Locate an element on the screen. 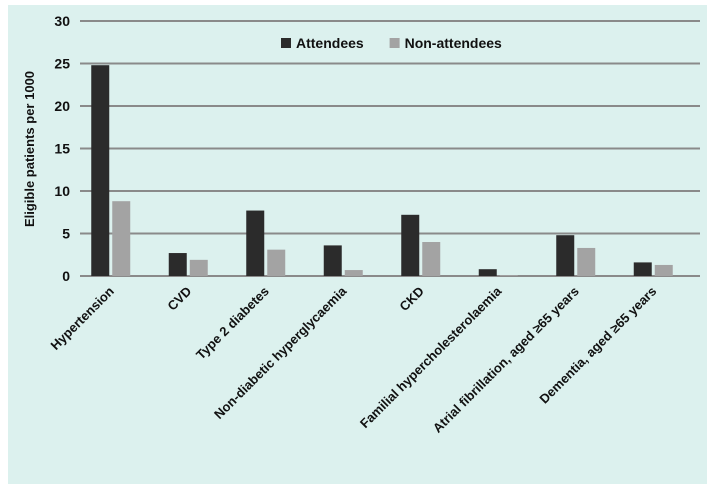 The width and height of the screenshot is (715, 489). x-tick-label: Type 2 diabetes is located at coordinates (232, 323).